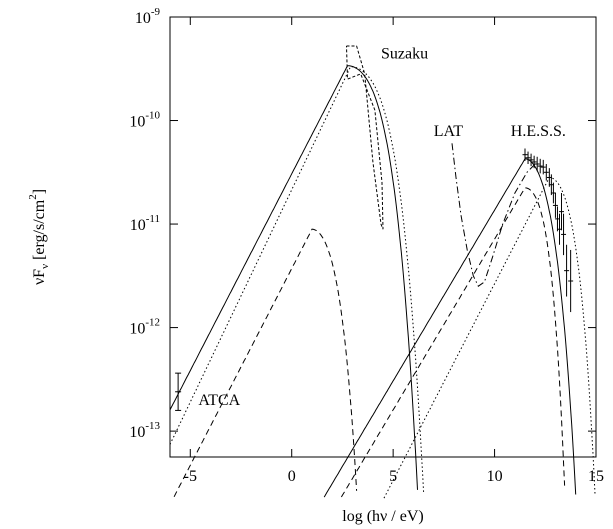 The height and width of the screenshot is (529, 613). I want to click on y-tick-exponent: -13, so click(152, 426).